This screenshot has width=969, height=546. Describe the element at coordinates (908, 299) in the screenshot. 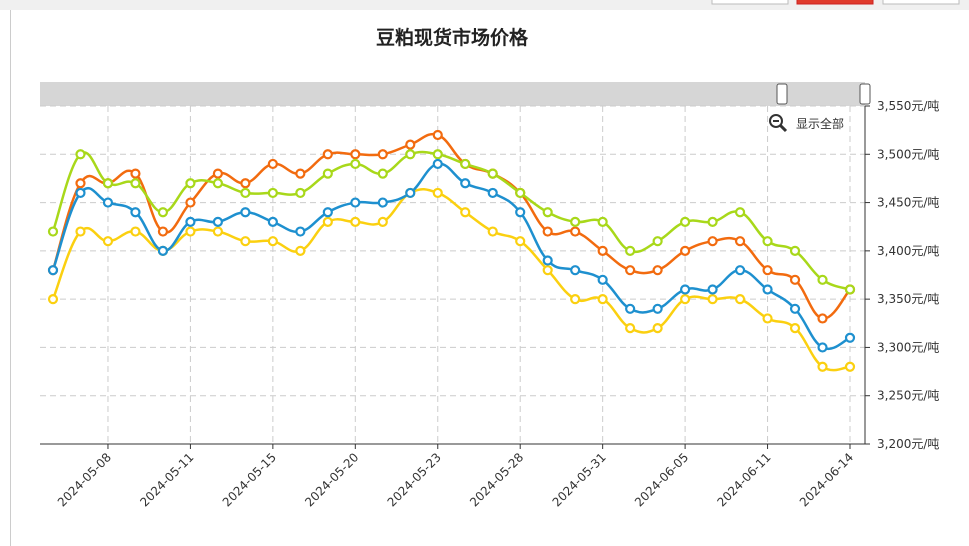

I see `y-tick-label: 3,350元/吨` at that location.